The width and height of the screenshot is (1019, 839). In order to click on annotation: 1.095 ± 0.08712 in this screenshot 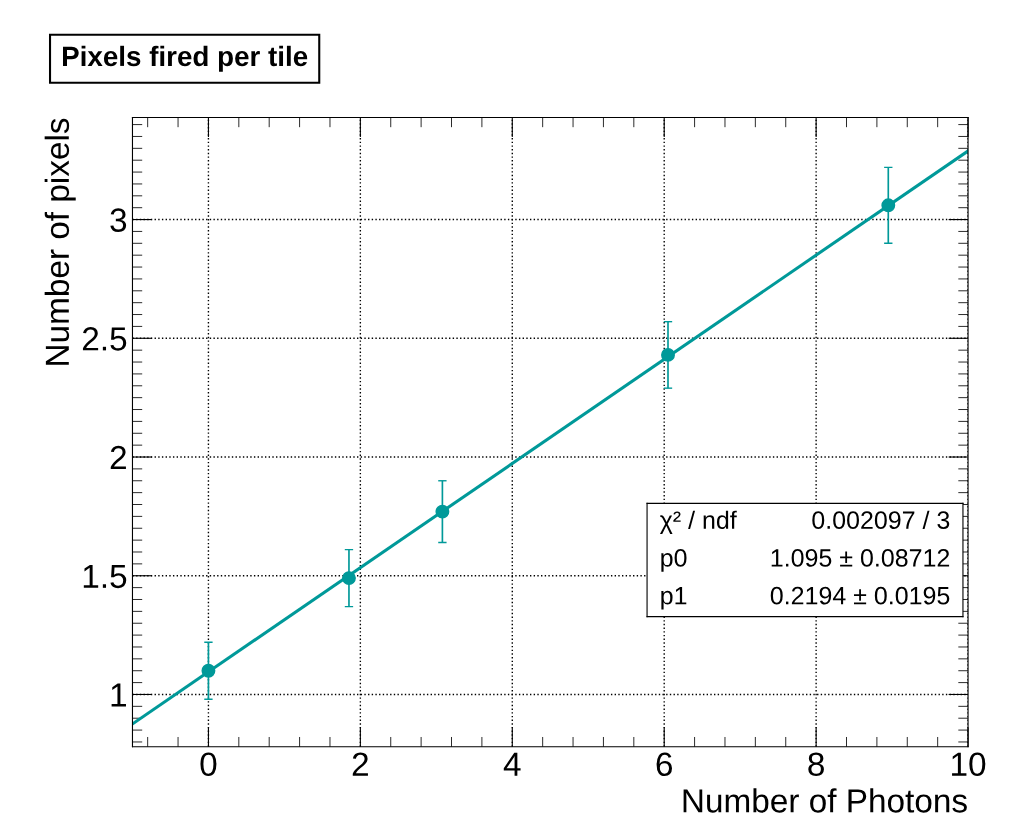, I will do `click(860, 558)`.